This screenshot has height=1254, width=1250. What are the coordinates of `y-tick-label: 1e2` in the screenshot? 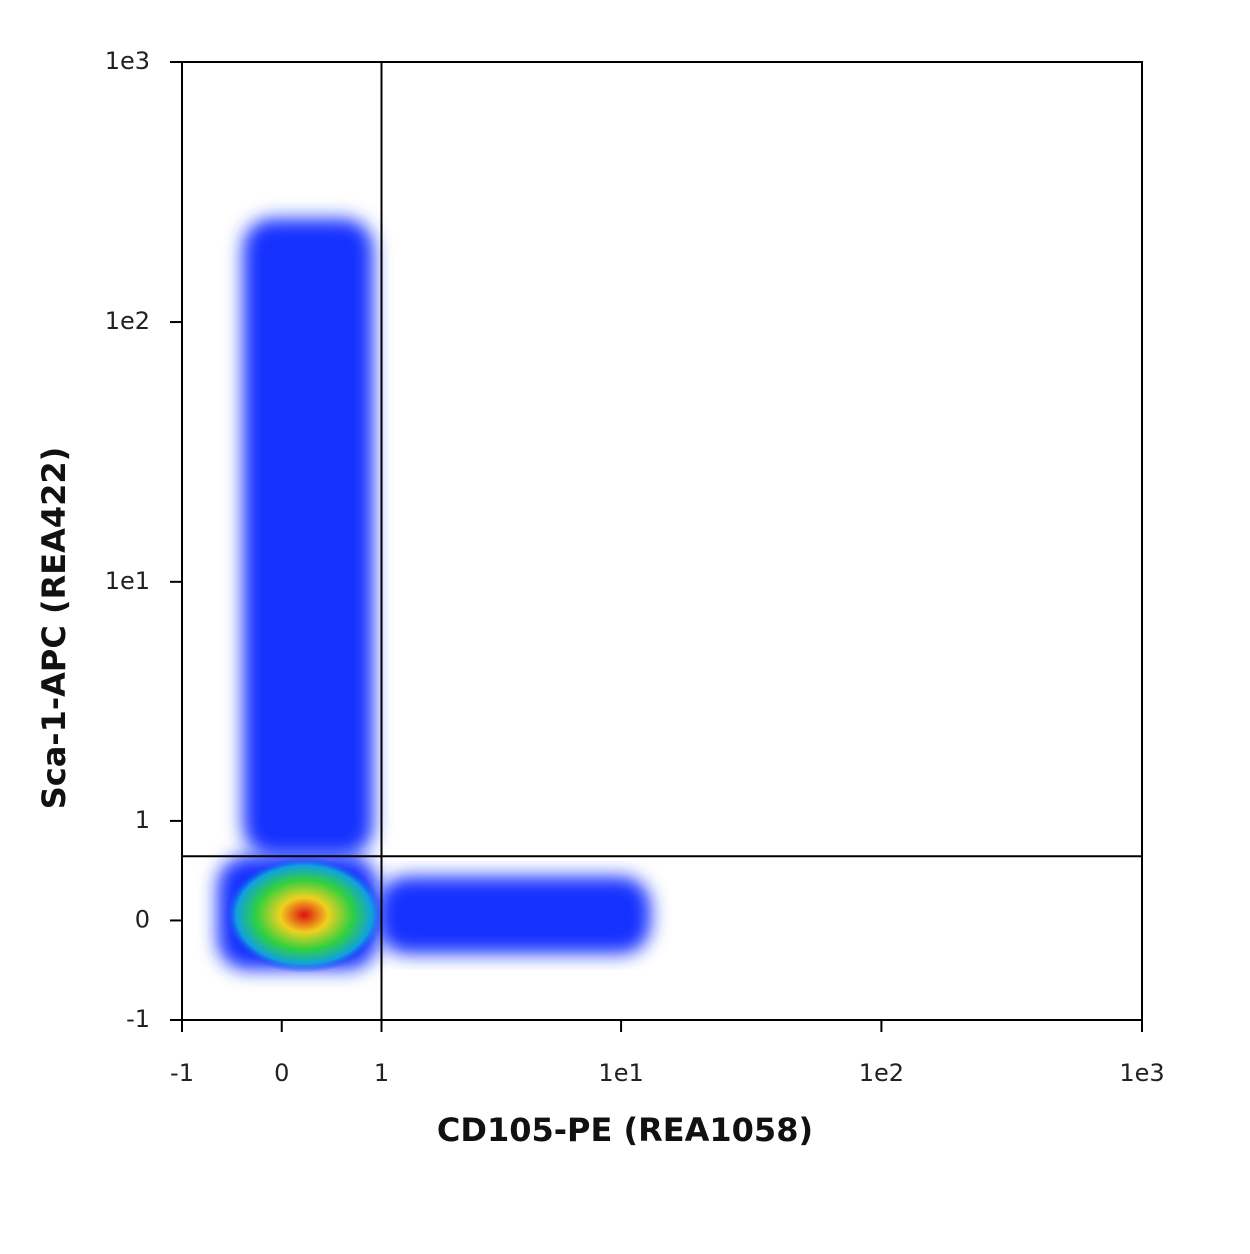 It's located at (127, 321).